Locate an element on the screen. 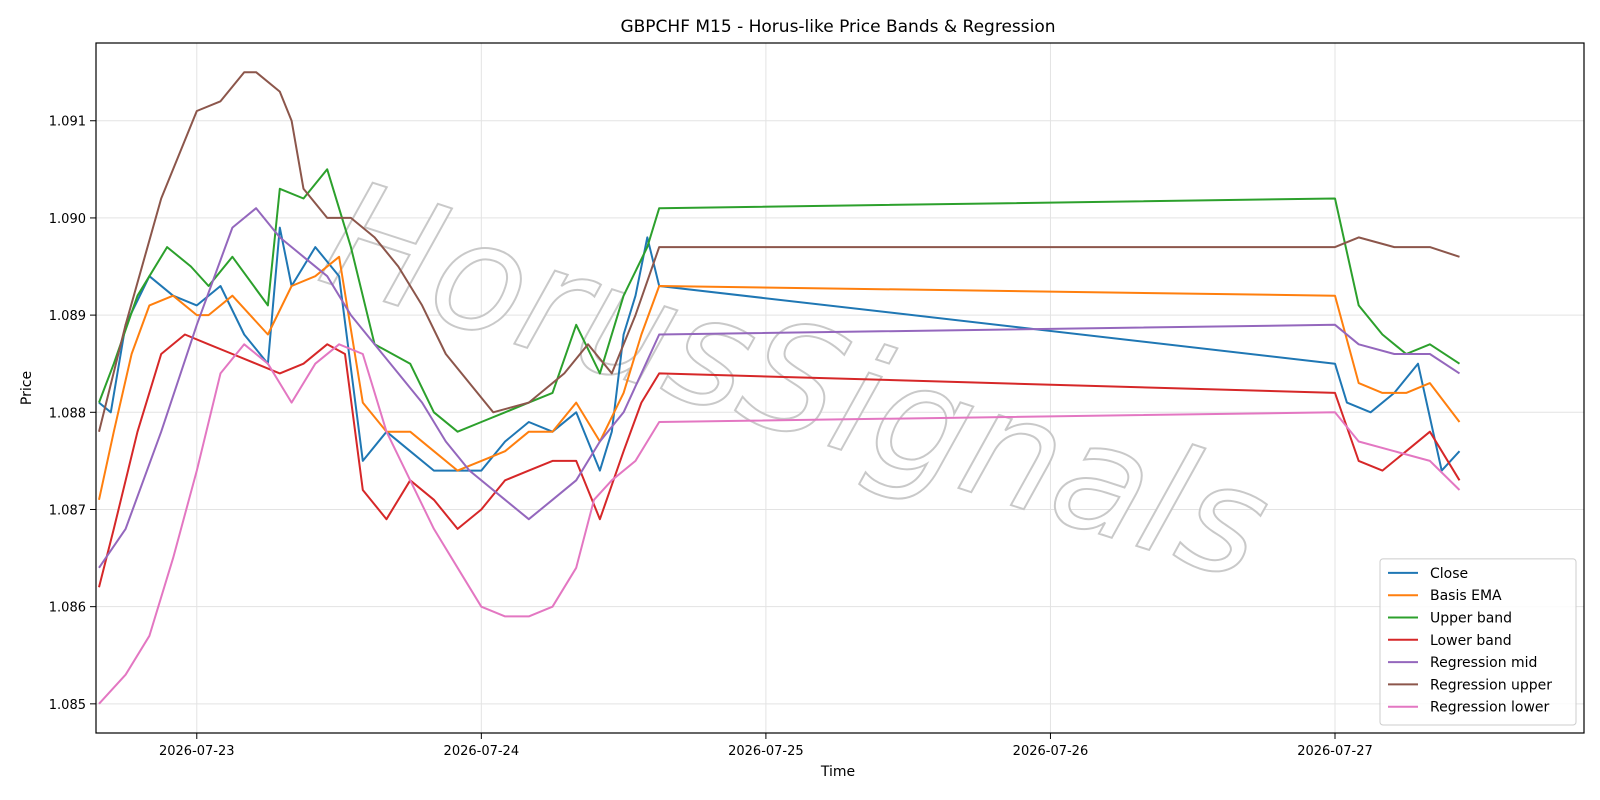 The image size is (1600, 800). x-tick-label: 2026-07-26 is located at coordinates (1051, 751).